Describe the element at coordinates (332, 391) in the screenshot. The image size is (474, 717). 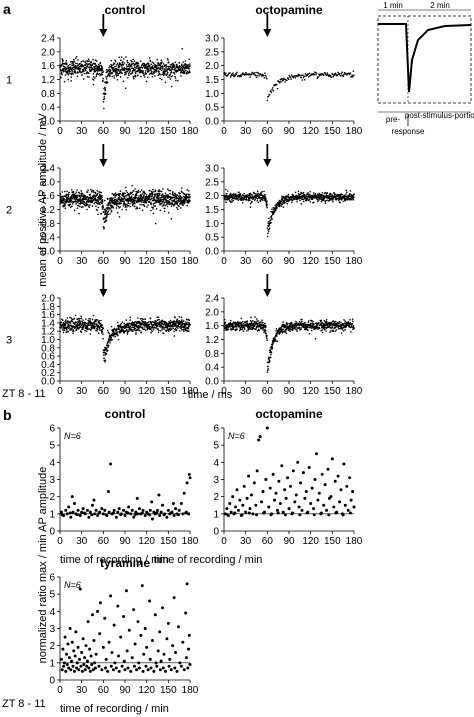
I see `x-tick-label: 150` at that location.